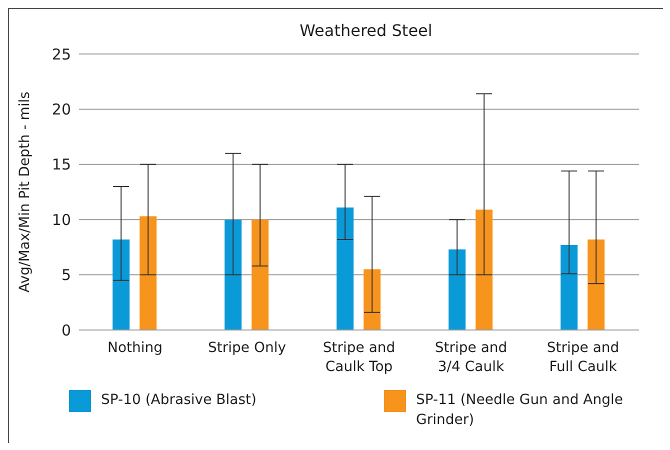  What do you see at coordinates (61, 109) in the screenshot?
I see `y-tick-label: 20` at bounding box center [61, 109].